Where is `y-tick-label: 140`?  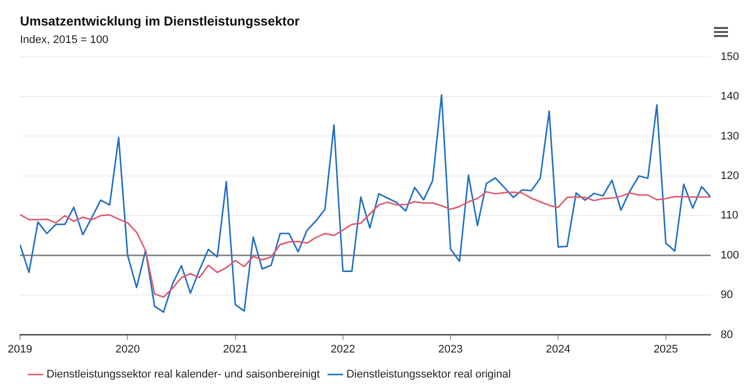
y-tick-label: 140 is located at coordinates (730, 96).